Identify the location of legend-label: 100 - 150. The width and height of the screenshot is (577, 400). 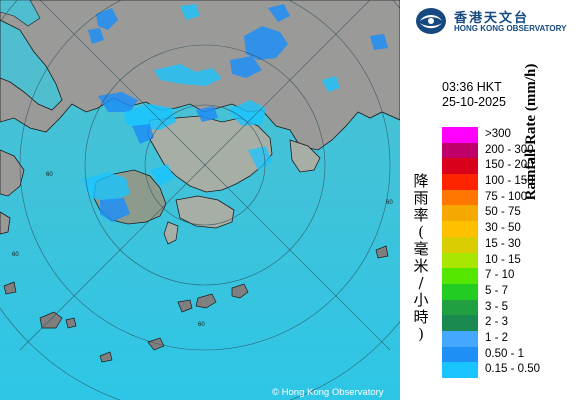
(509, 181).